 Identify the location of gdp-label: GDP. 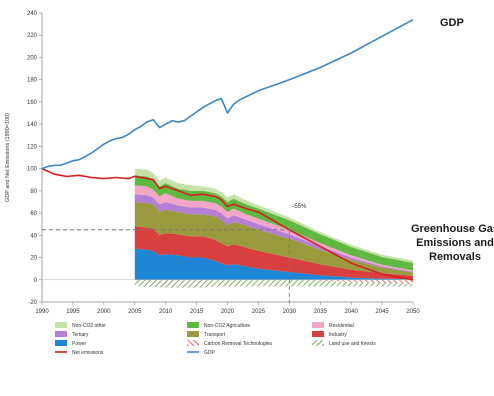
(452, 23).